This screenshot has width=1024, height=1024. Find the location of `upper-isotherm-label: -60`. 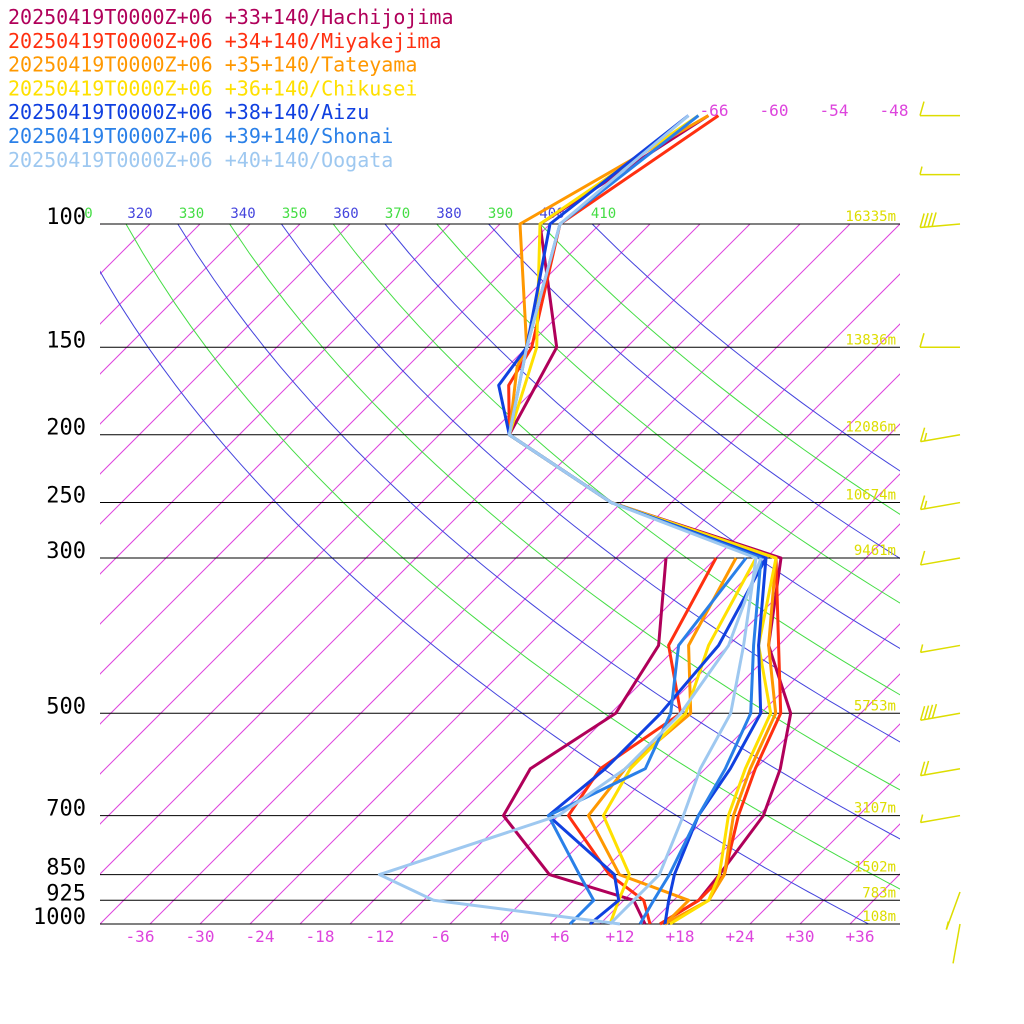

upper-isotherm-label: -60 is located at coordinates (774, 110).